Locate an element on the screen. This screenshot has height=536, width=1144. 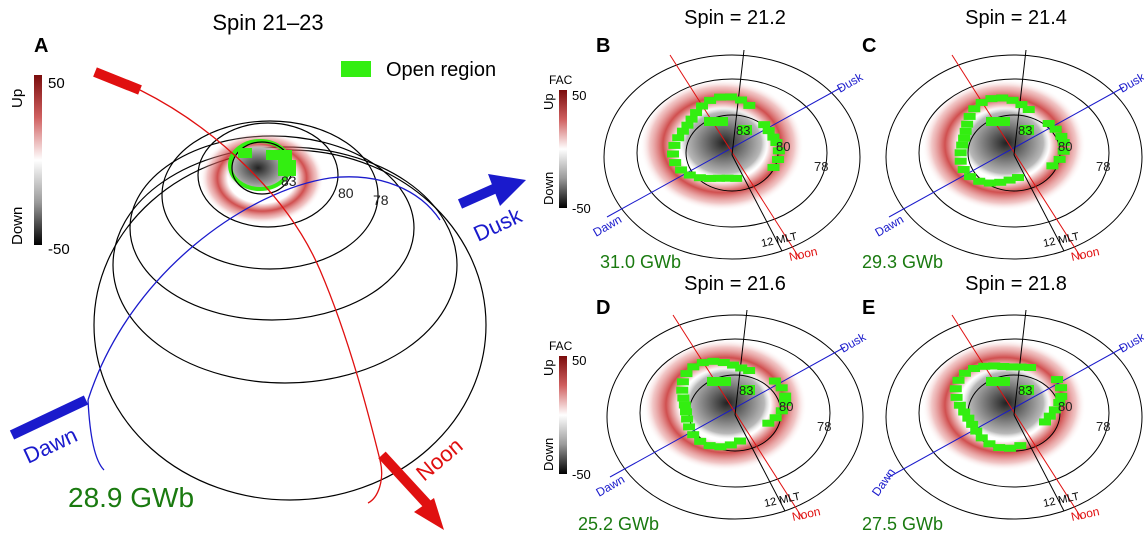
panel-a-colorbar: 50 -50 Up Down is located at coordinates (39, 166).